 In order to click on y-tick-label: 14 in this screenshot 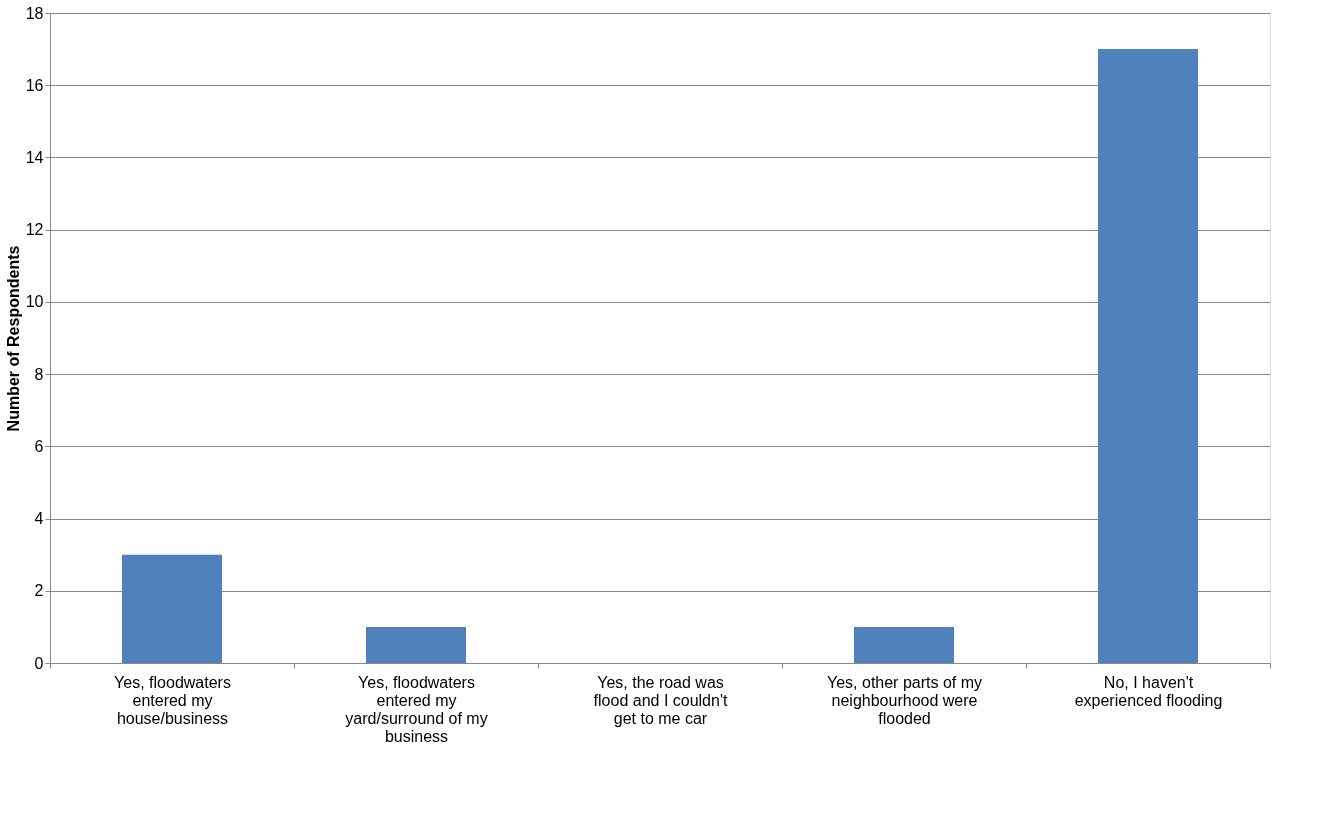, I will do `click(34, 157)`.